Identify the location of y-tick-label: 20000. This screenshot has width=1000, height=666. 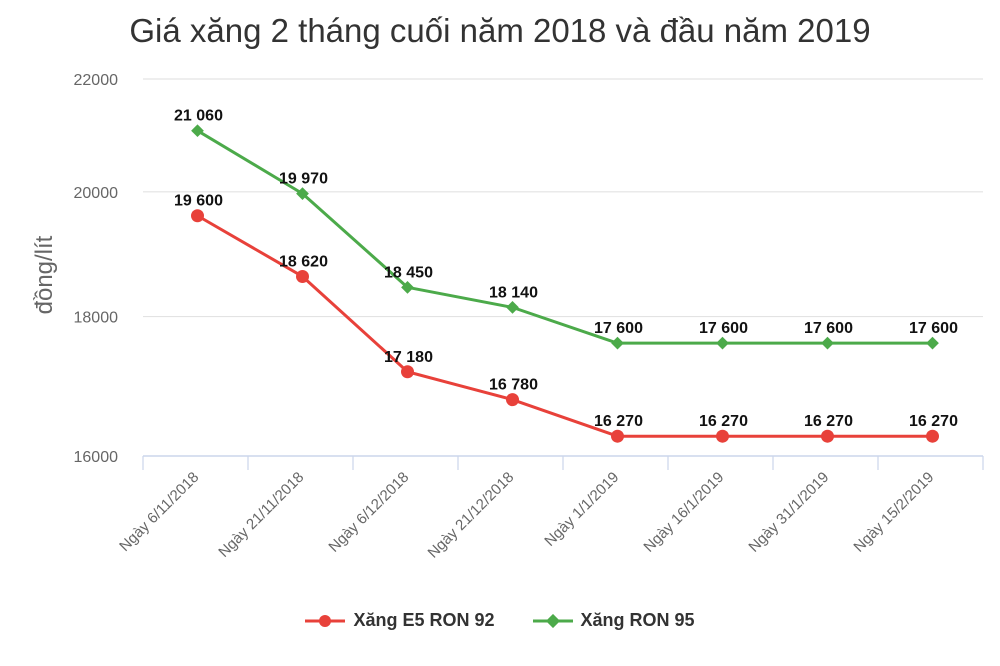
(96, 193).